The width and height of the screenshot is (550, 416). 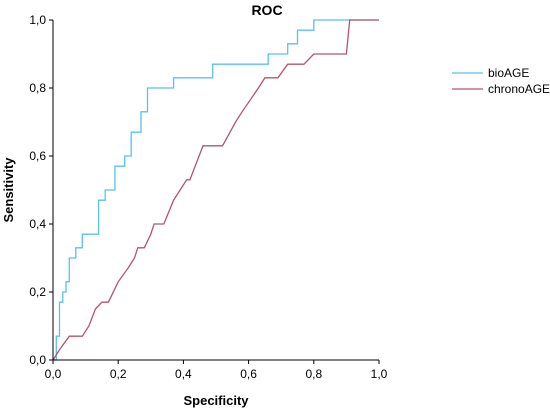 I want to click on y-tick-label: 0,2, so click(x=37, y=292).